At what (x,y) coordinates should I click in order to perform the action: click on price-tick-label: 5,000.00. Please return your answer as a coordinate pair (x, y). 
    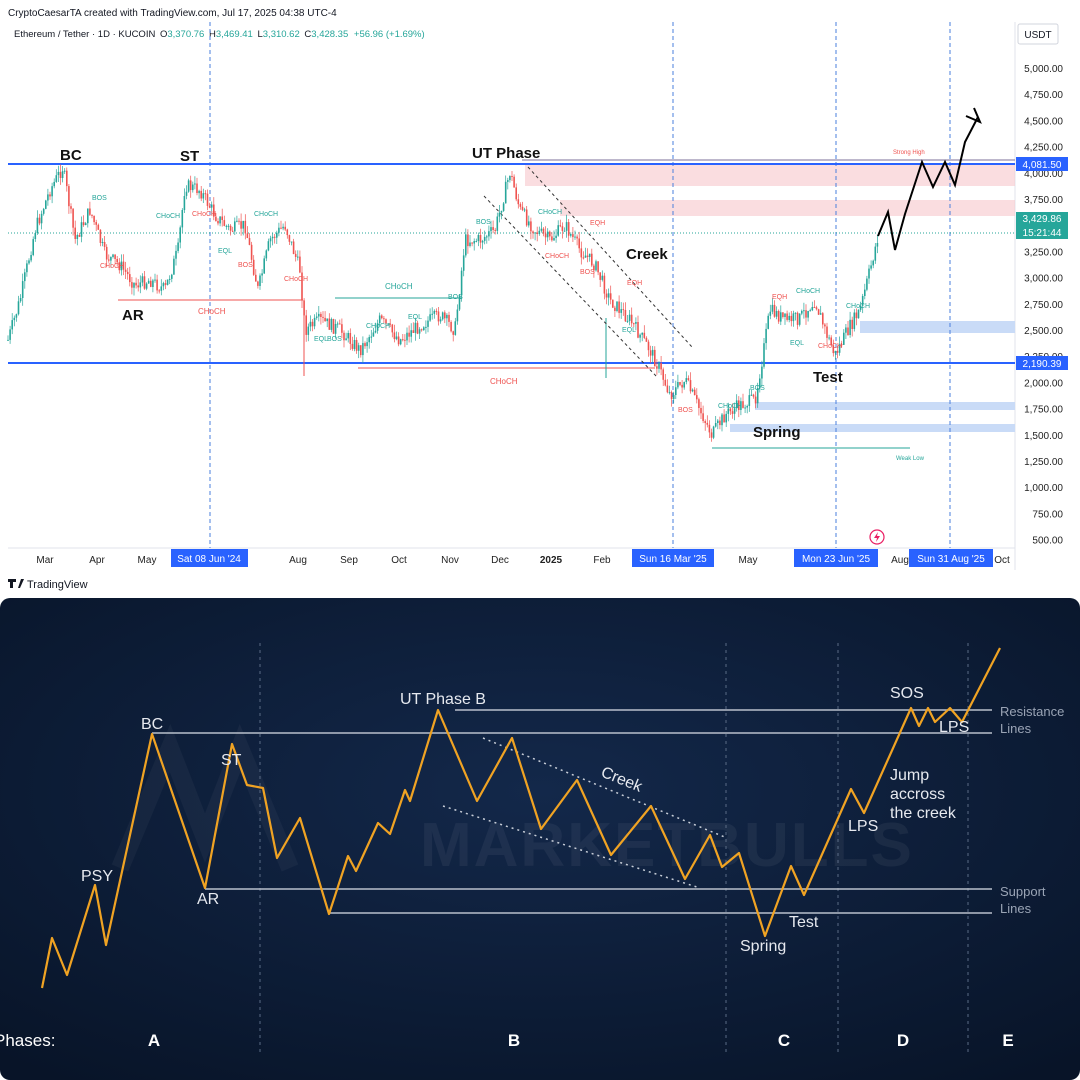
    Looking at the image, I should click on (1043, 69).